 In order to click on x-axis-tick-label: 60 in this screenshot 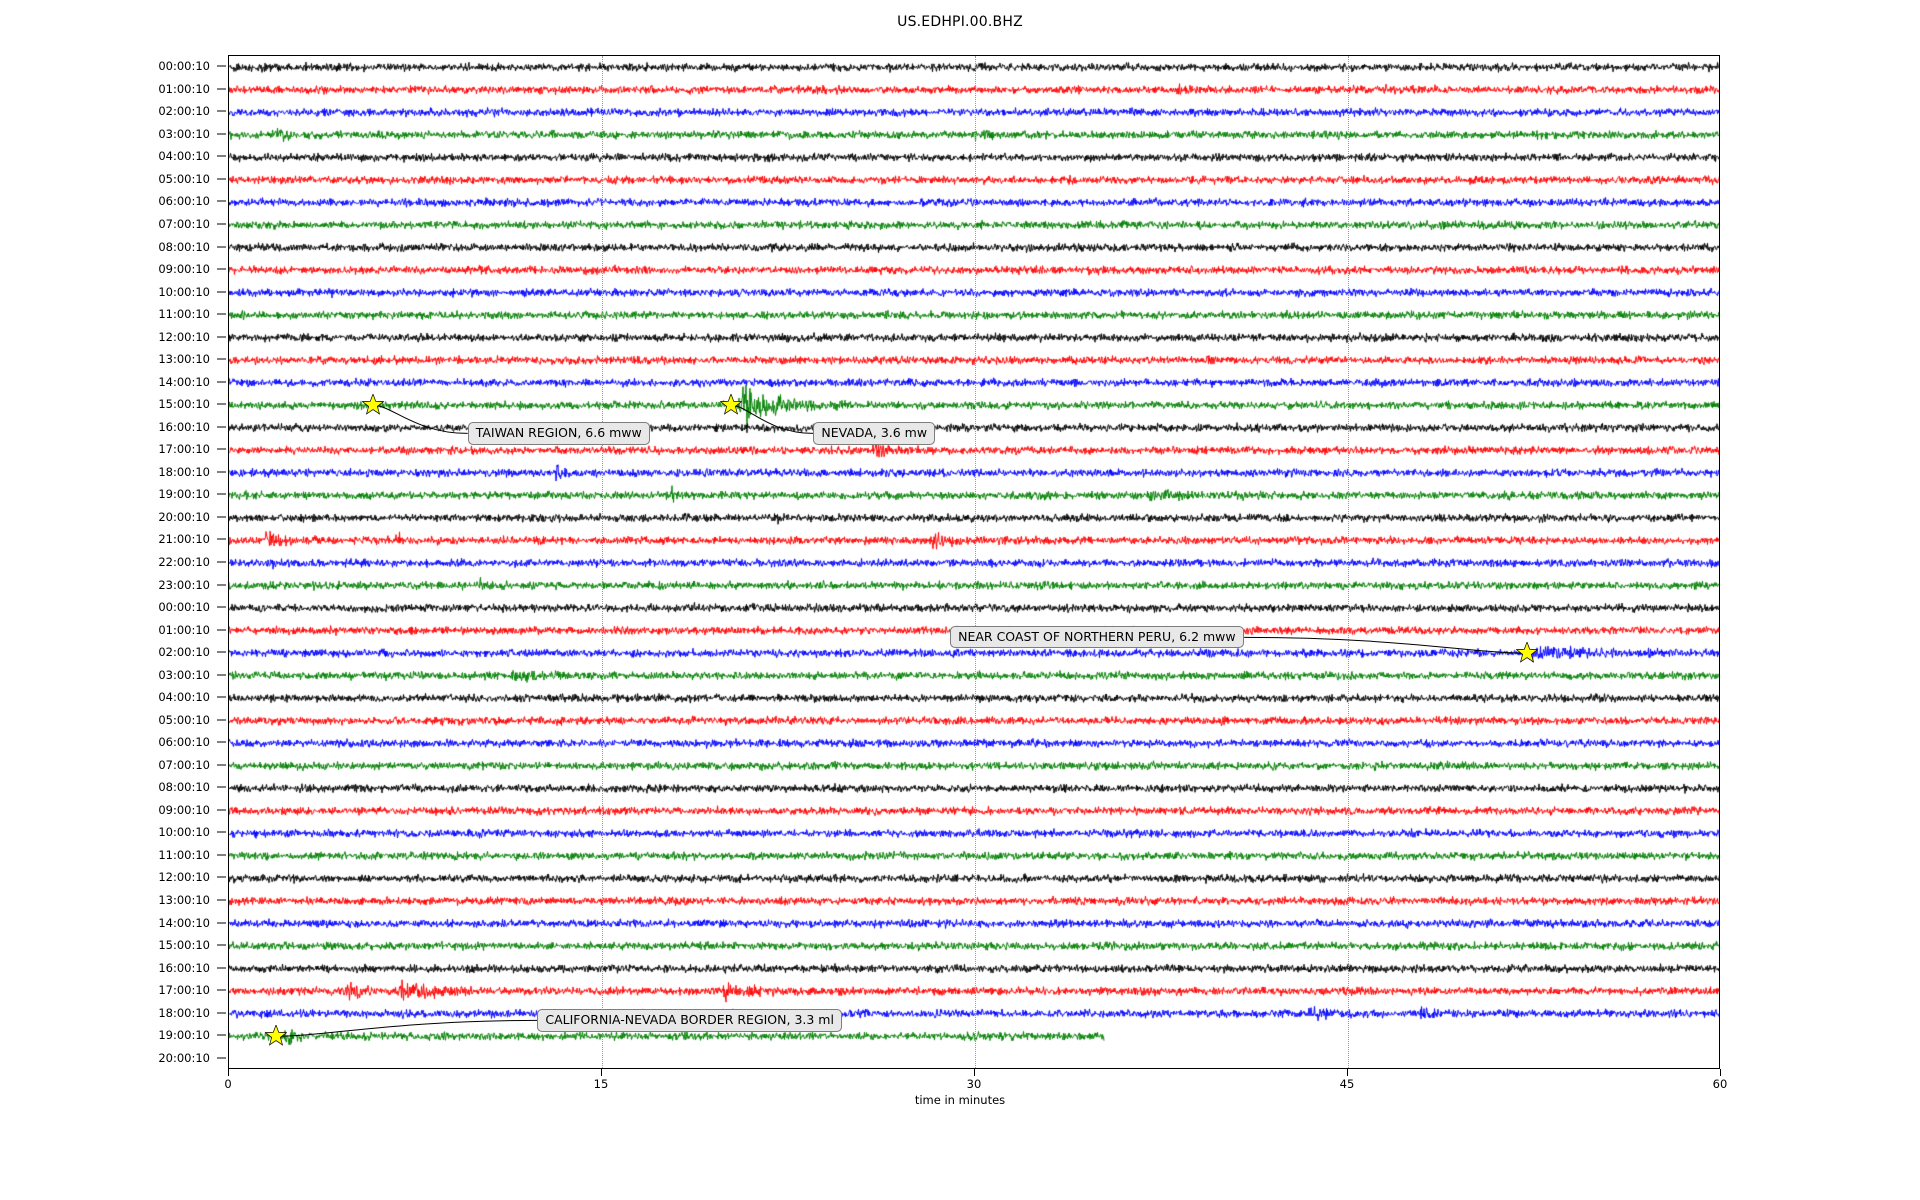, I will do `click(1720, 1084)`.